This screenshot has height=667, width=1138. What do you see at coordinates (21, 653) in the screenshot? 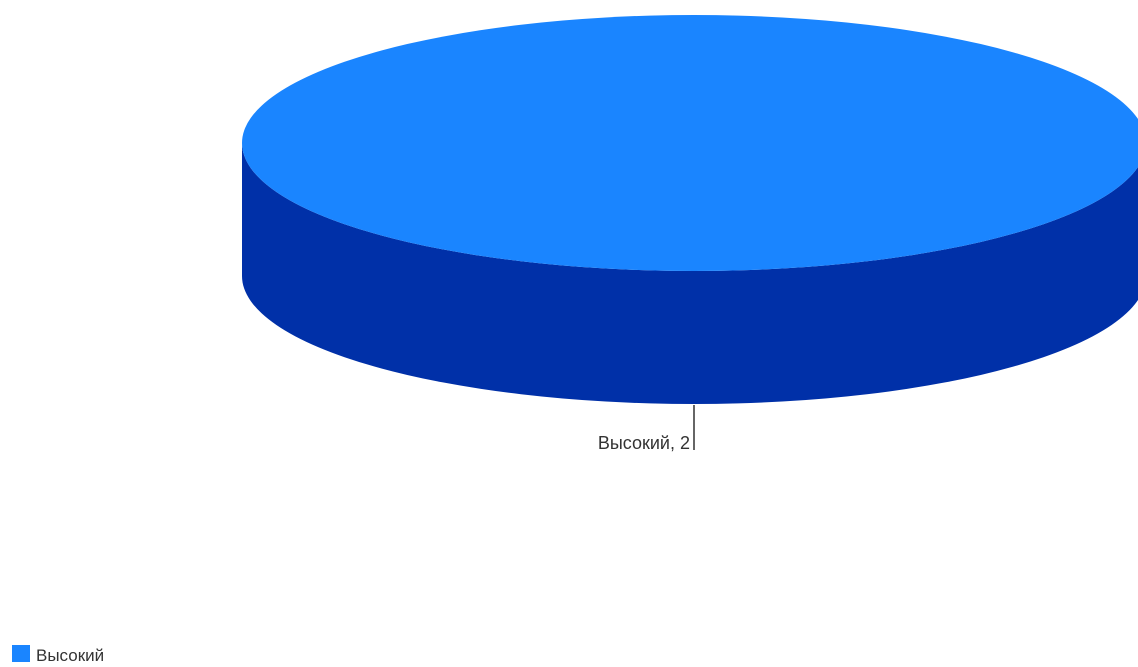
I see `legend-swatch-vysokiy` at bounding box center [21, 653].